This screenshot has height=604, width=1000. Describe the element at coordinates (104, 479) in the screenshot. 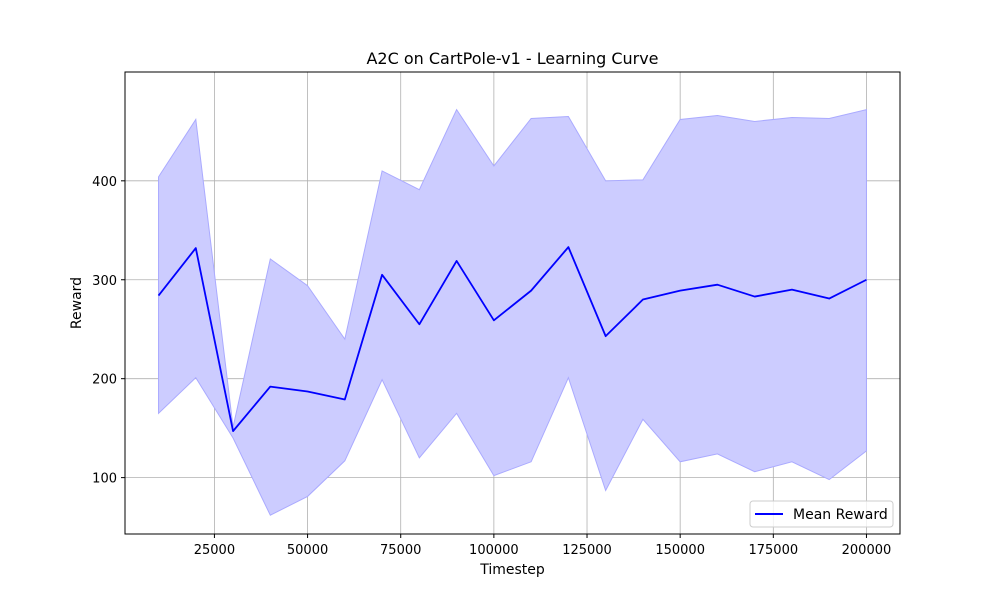

I see `y-tick-label: 100` at that location.